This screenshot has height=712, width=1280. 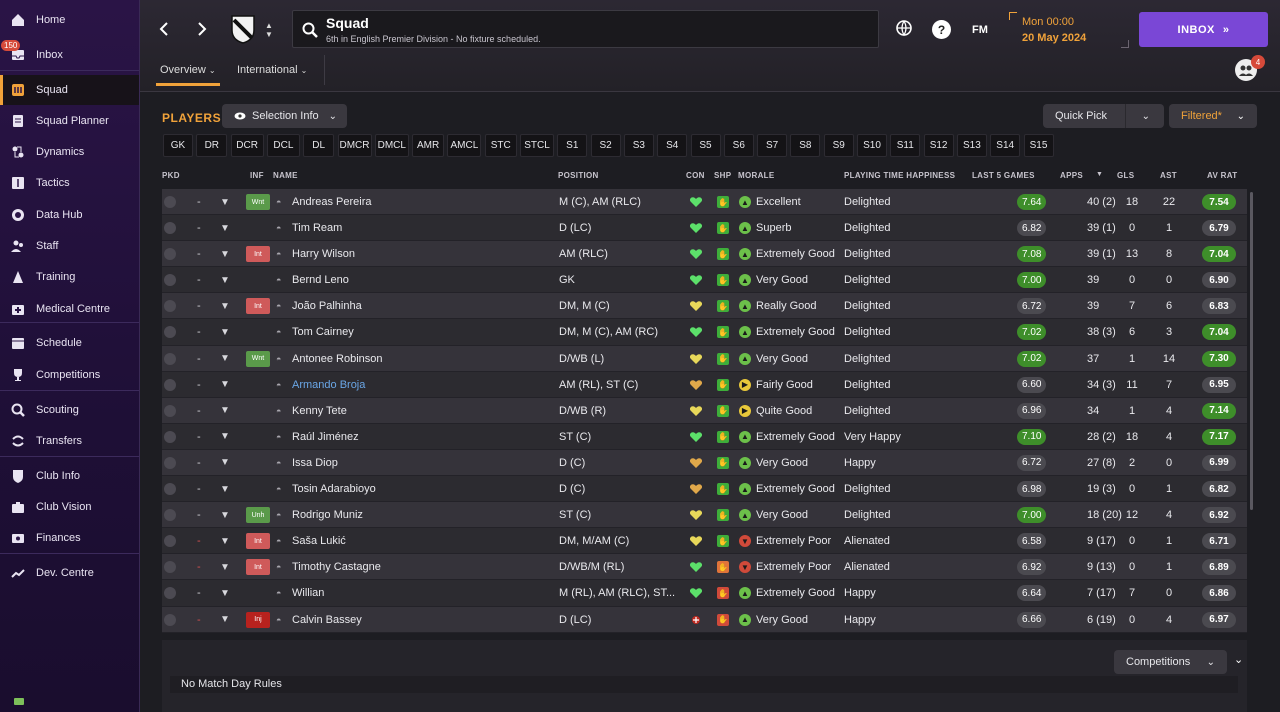 I want to click on position-filter-stc: STC, so click(x=500, y=145).